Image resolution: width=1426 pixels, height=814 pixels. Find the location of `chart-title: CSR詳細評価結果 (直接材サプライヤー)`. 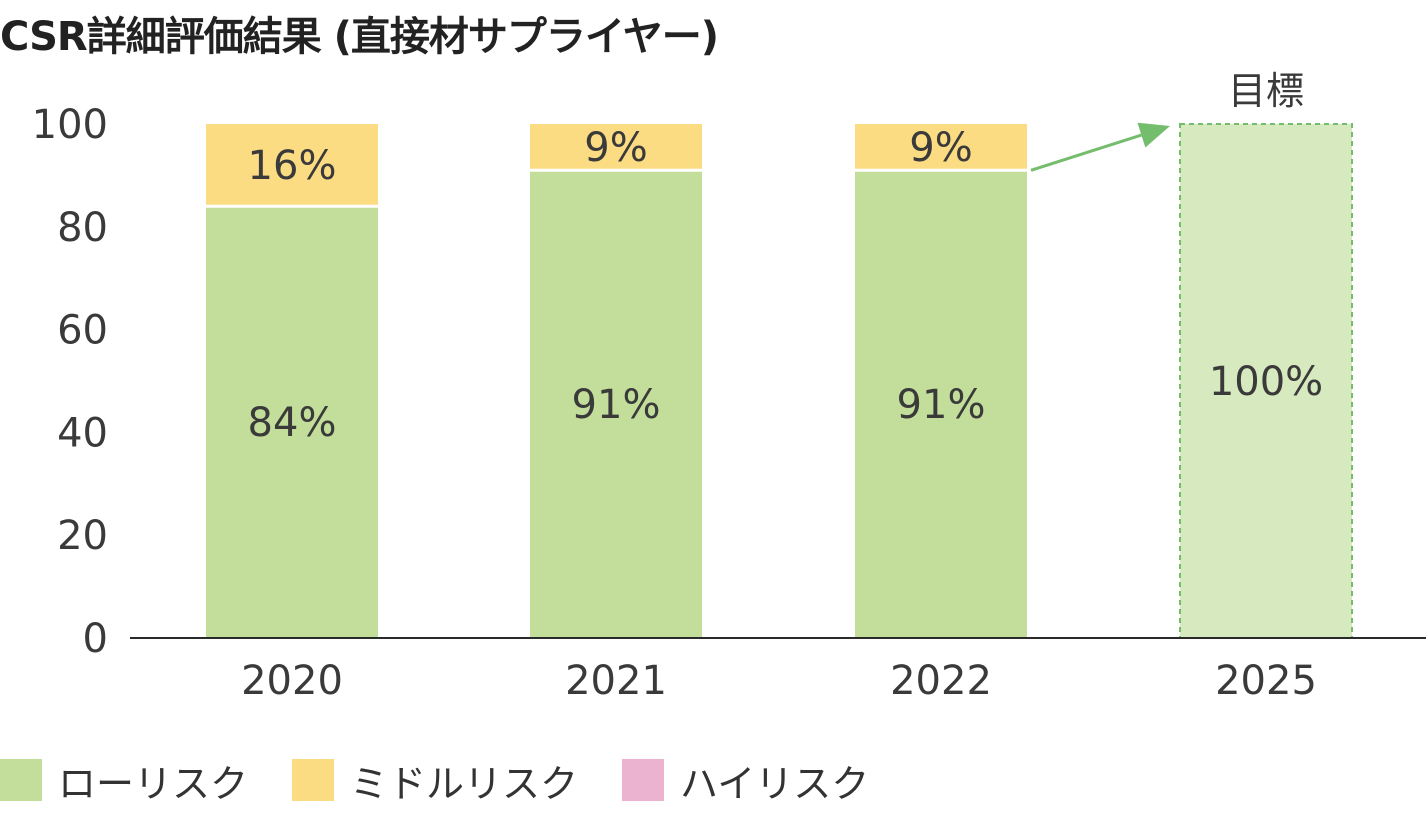

chart-title: CSR詳細評価結果 (直接材サプライヤー) is located at coordinates (359, 37).